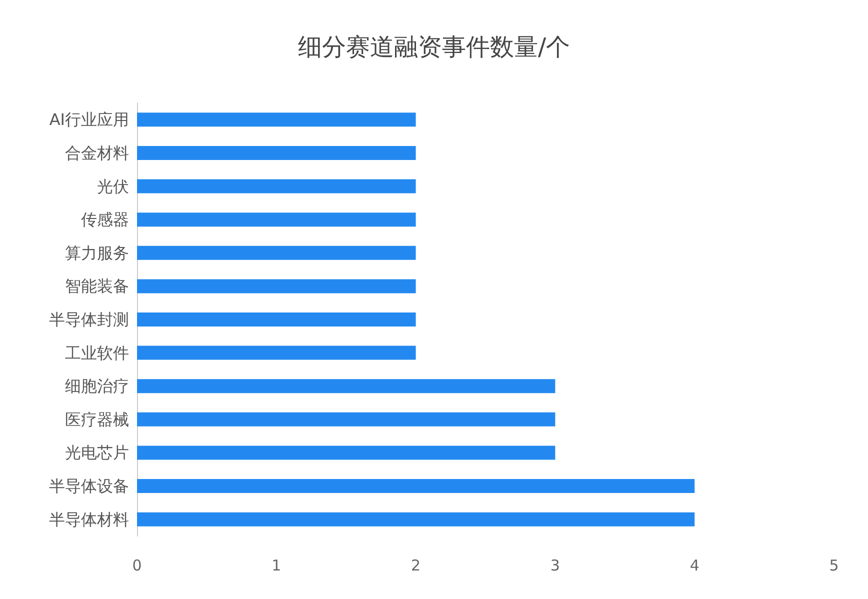 The height and width of the screenshot is (599, 868). Describe the element at coordinates (89, 519) in the screenshot. I see `y-tick-label: 半导体材料` at that location.